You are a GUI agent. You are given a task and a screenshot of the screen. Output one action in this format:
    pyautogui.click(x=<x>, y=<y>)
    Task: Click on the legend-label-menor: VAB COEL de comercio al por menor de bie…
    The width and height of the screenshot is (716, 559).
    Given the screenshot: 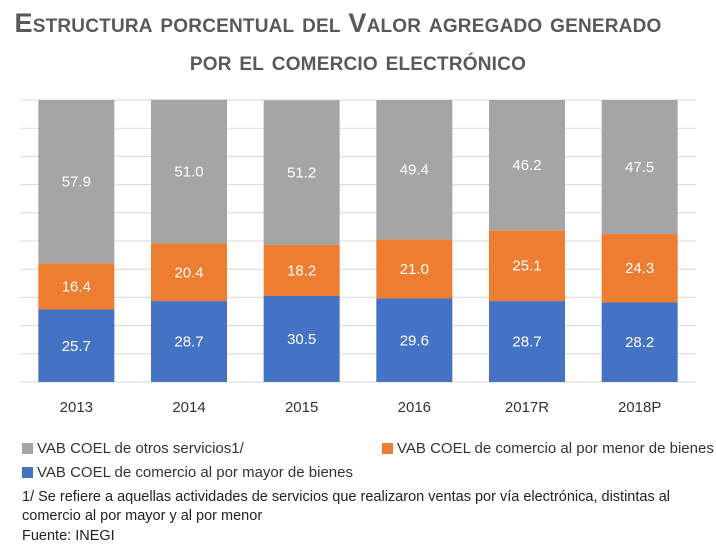 What is the action you would take?
    pyautogui.click(x=555, y=448)
    